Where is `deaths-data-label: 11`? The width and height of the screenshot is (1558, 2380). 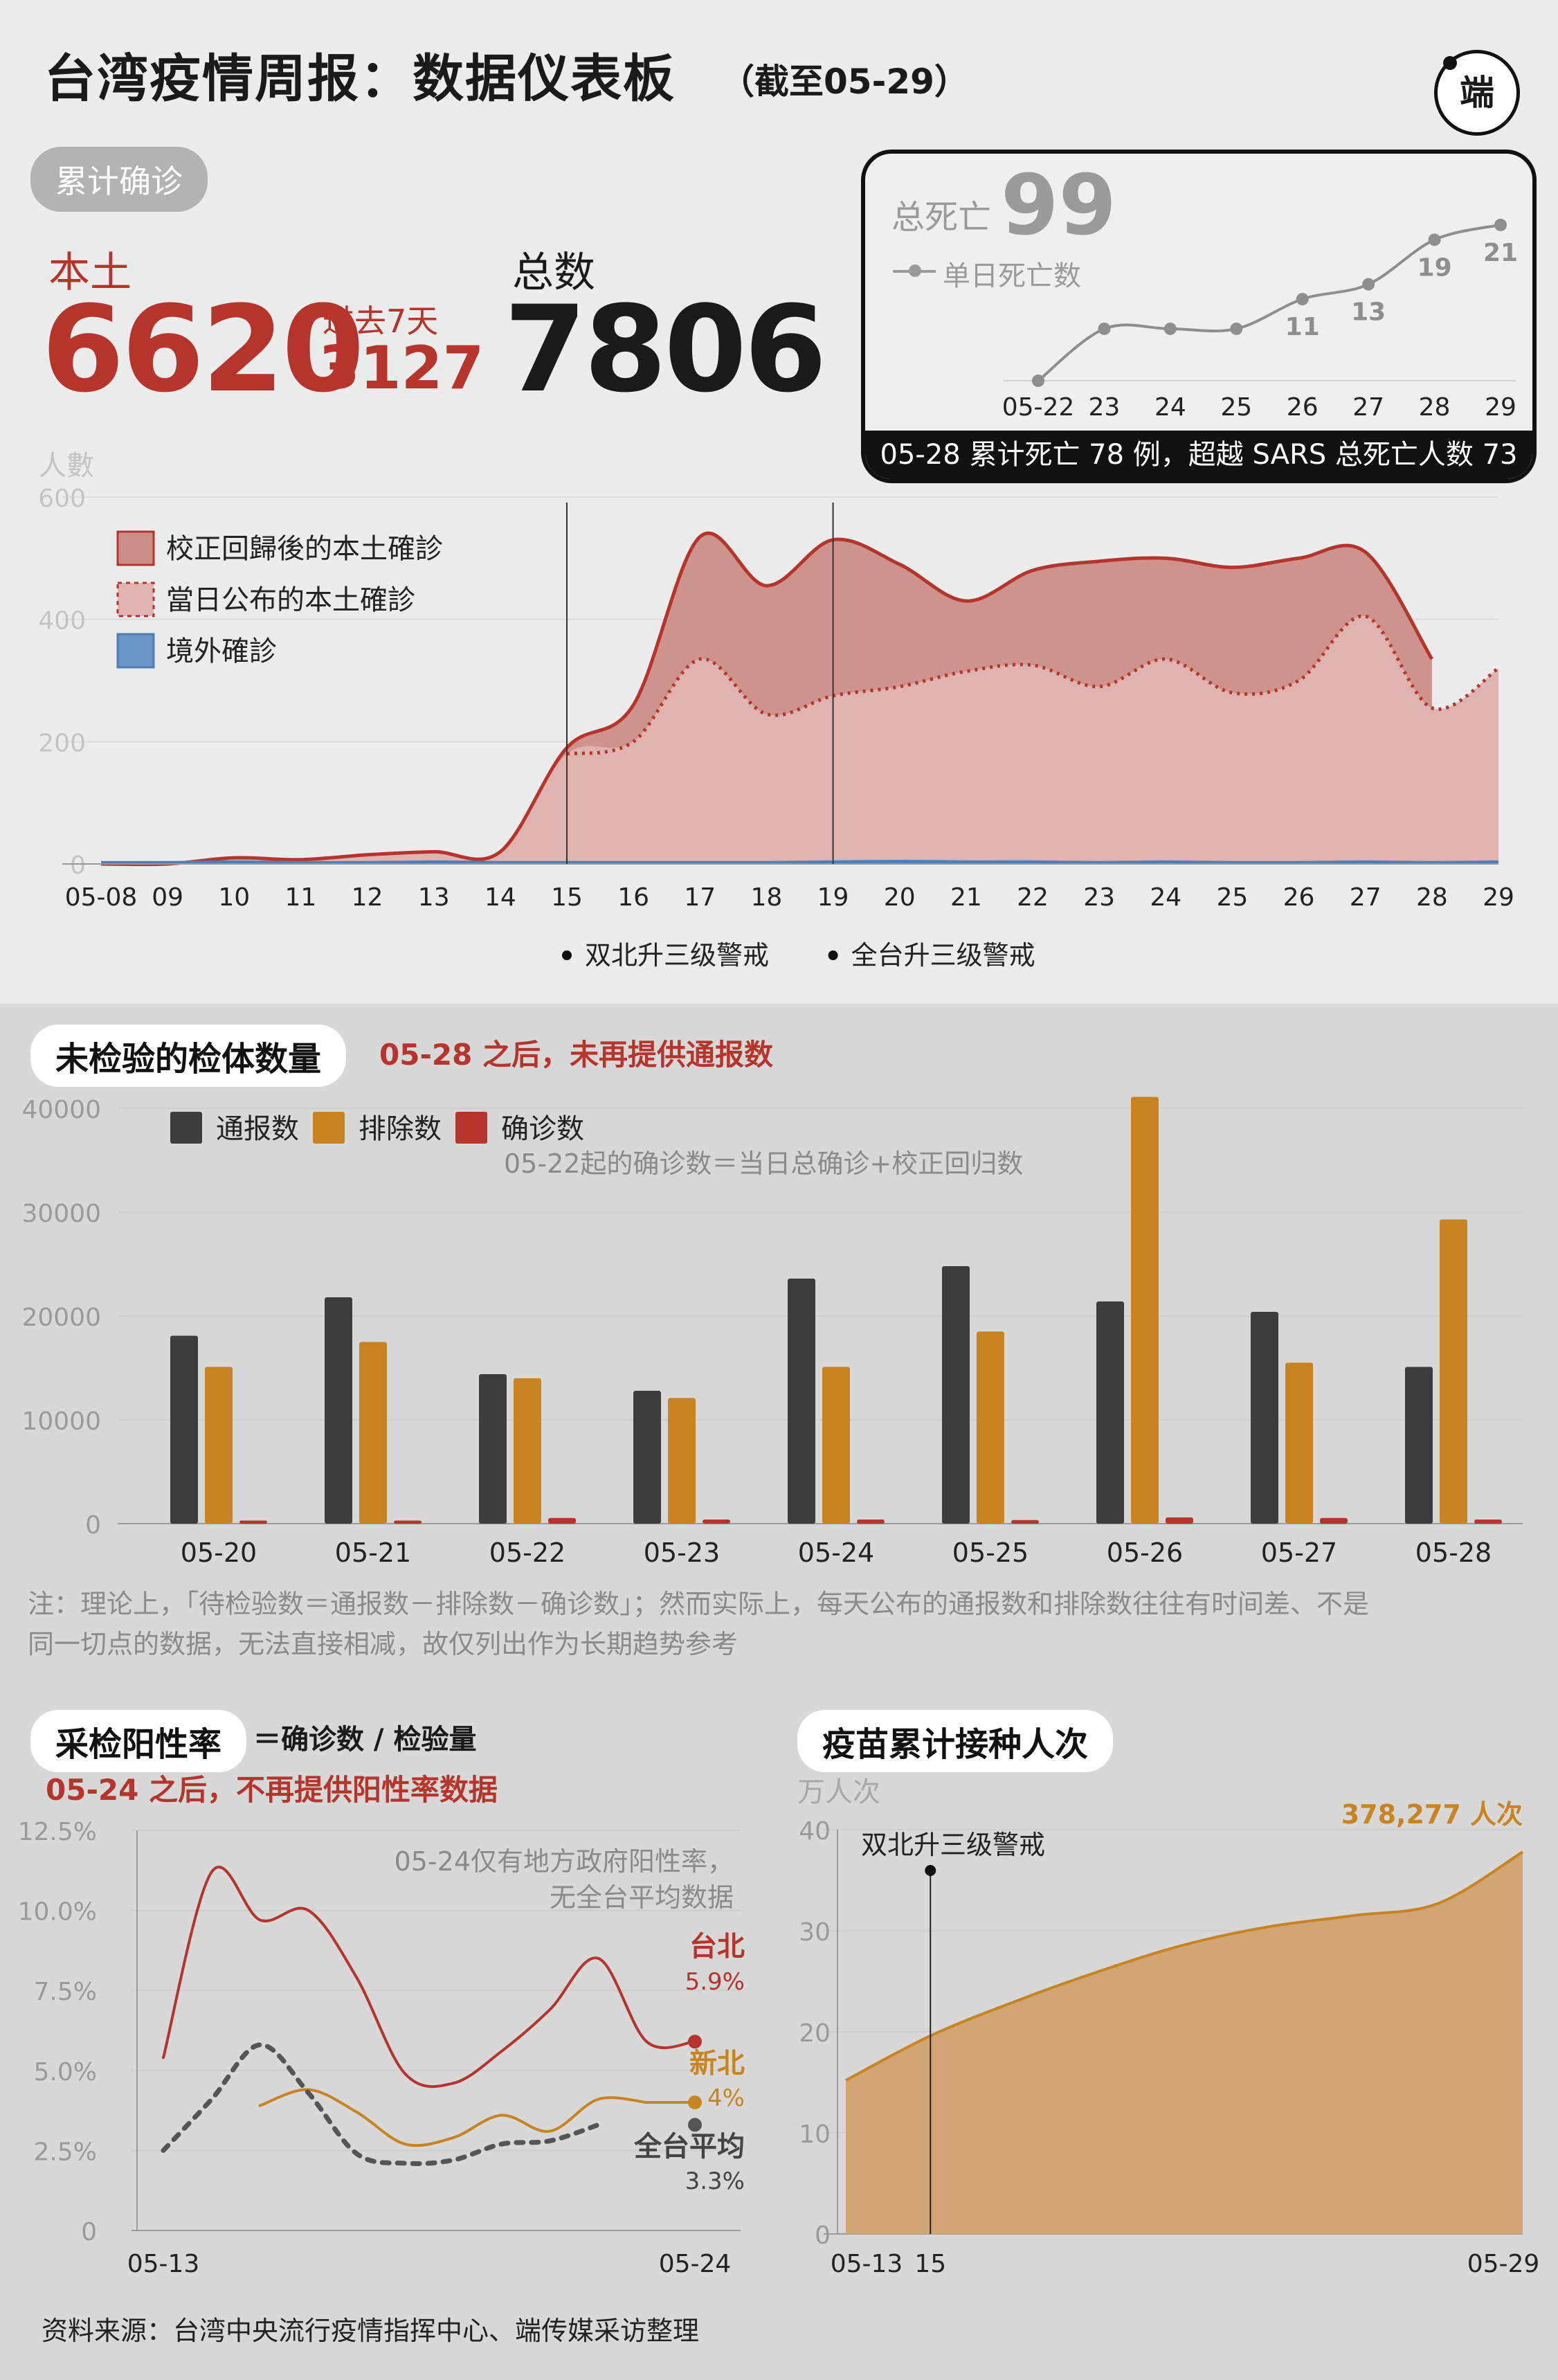 deaths-data-label: 11 is located at coordinates (1302, 327).